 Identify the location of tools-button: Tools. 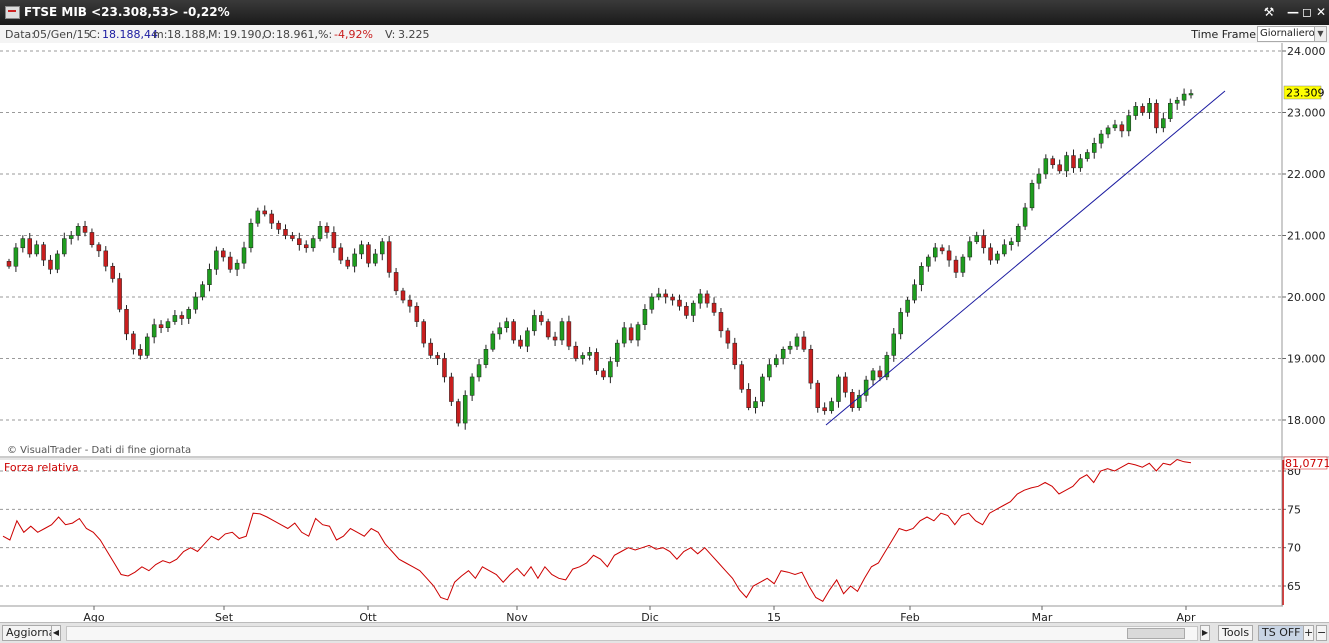
(1236, 633).